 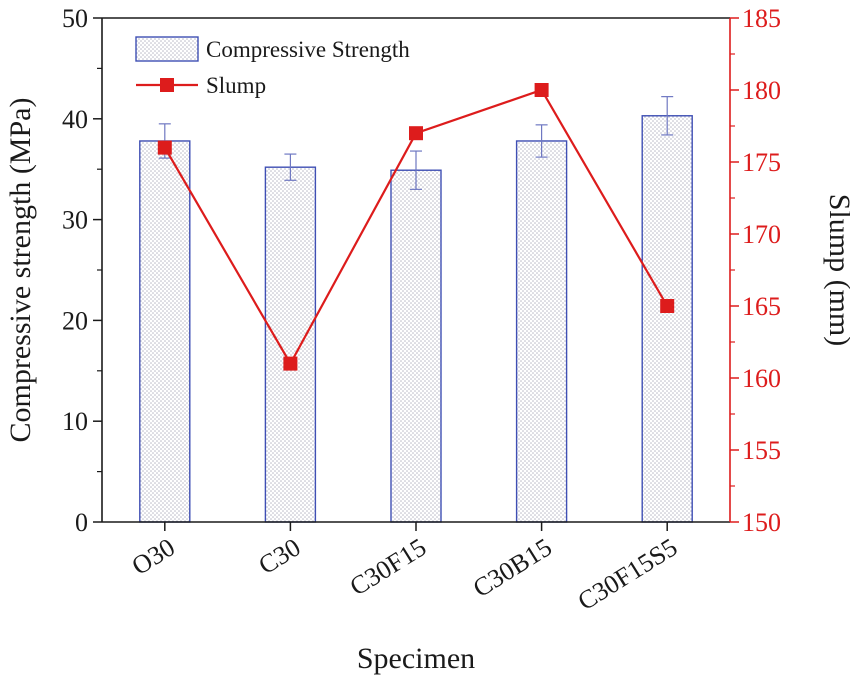 What do you see at coordinates (165, 331) in the screenshot?
I see `bar-o30` at bounding box center [165, 331].